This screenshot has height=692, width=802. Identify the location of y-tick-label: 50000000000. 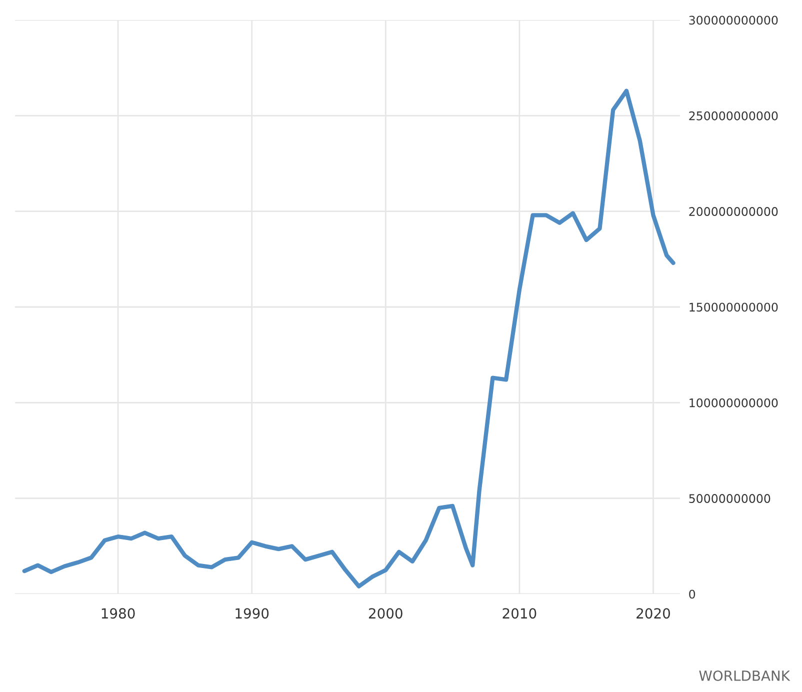
(729, 498).